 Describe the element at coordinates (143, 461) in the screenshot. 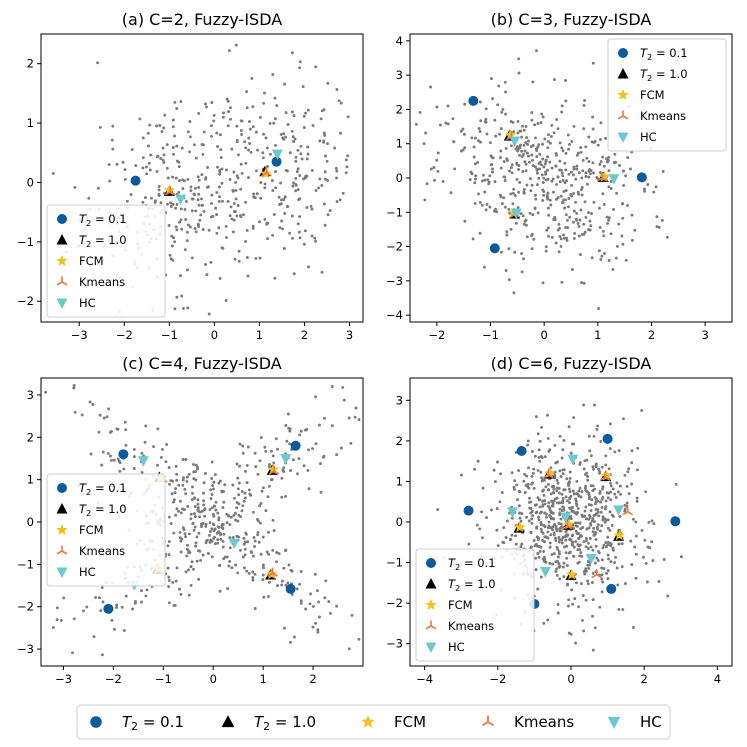

I see `hc-center-marker` at that location.